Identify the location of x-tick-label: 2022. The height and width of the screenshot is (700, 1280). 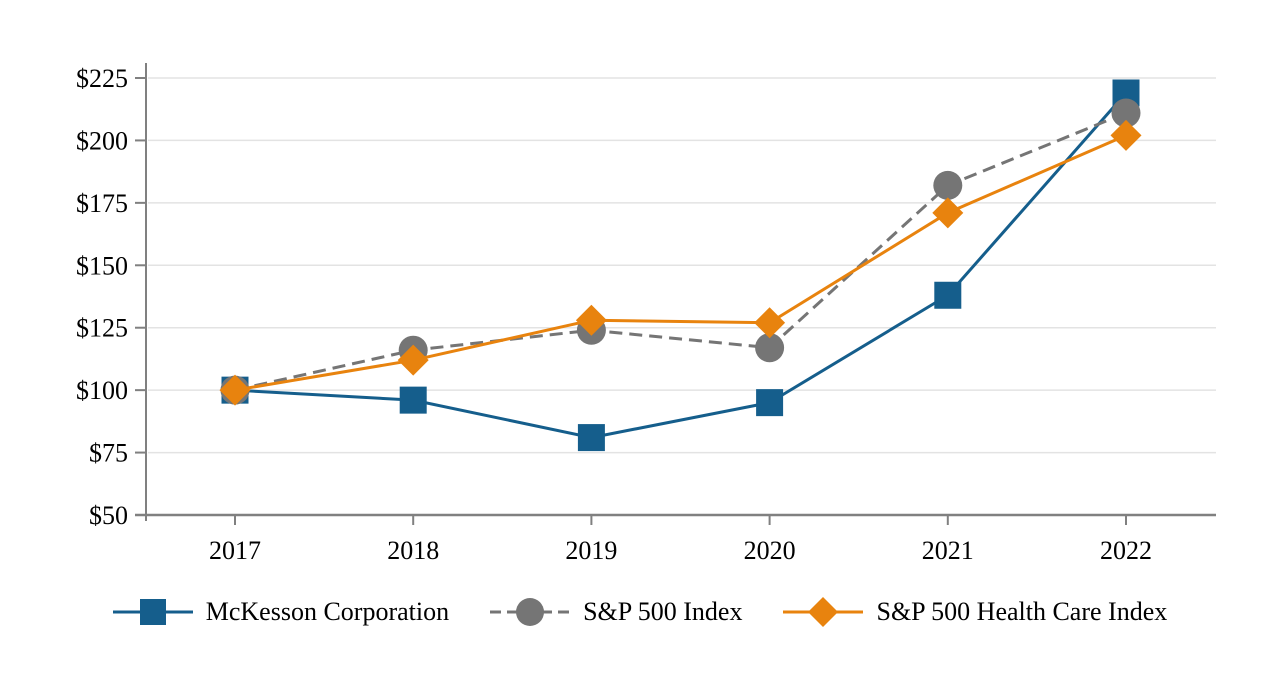
(1126, 550).